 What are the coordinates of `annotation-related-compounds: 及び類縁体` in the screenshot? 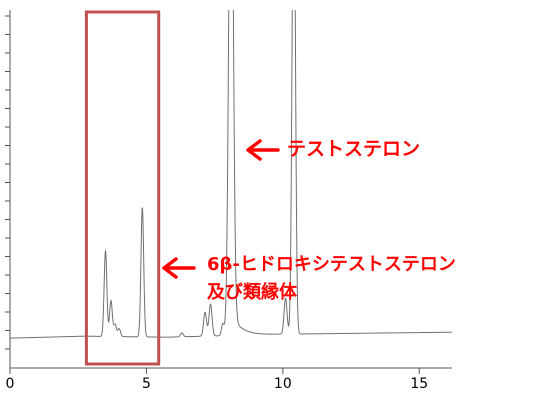 It's located at (252, 292).